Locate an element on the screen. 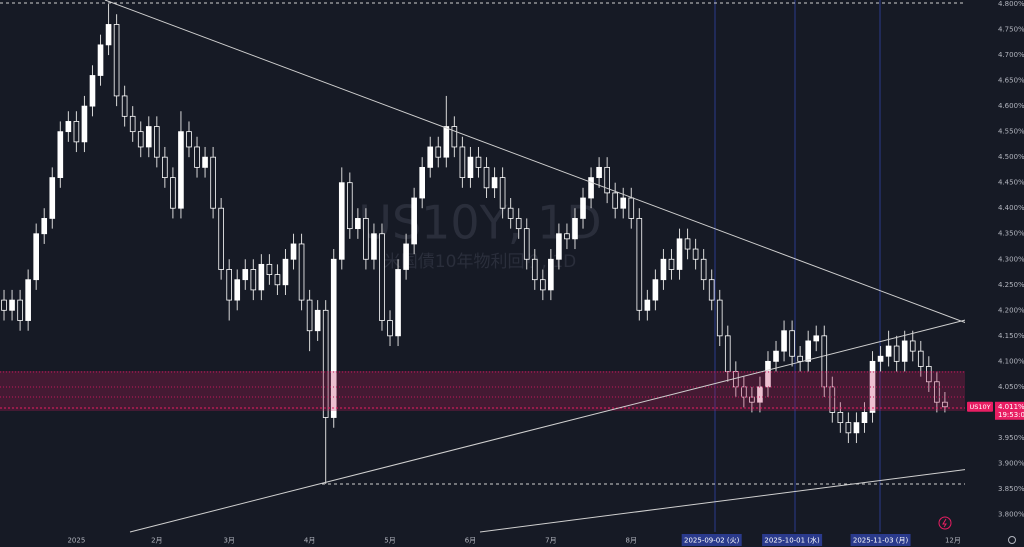  y-tick-label: 4.550% is located at coordinates (1011, 132).